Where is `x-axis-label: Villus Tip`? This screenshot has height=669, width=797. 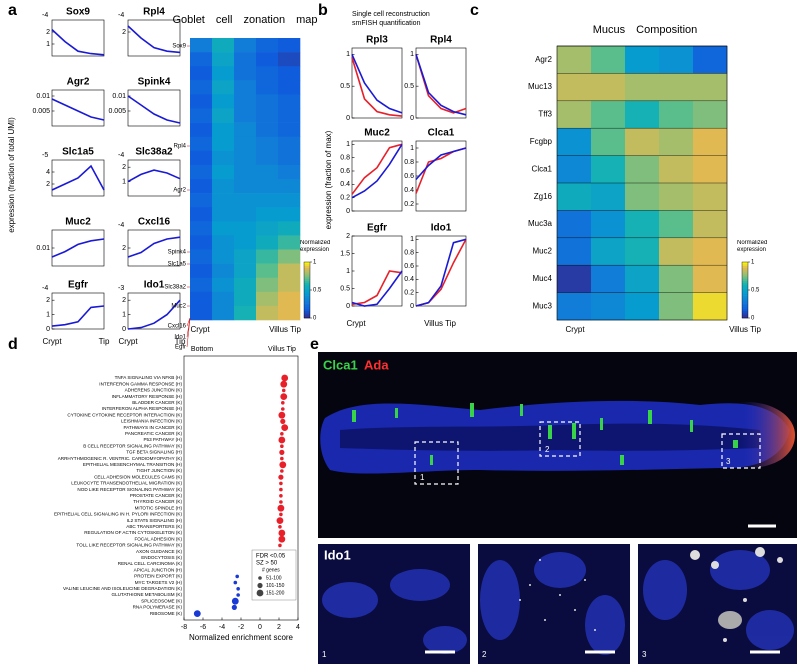
x-axis-label: Villus Tip is located at coordinates (440, 323).